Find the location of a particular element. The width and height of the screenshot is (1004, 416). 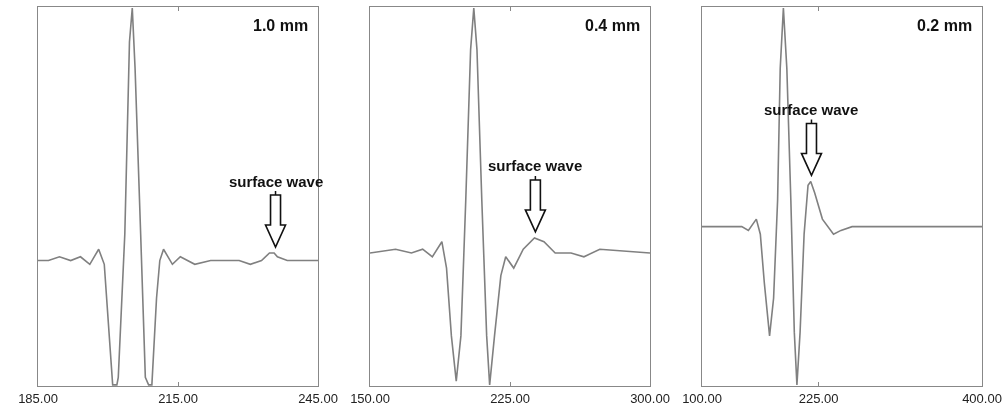

x-tick-label: 100.00 is located at coordinates (702, 398).